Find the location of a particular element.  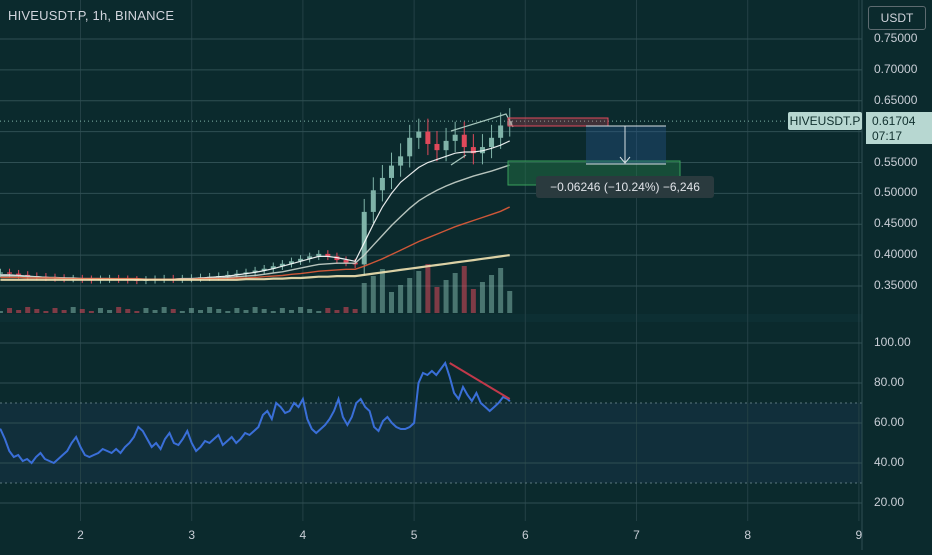

price-tick-label: 0.55000 is located at coordinates (896, 161).